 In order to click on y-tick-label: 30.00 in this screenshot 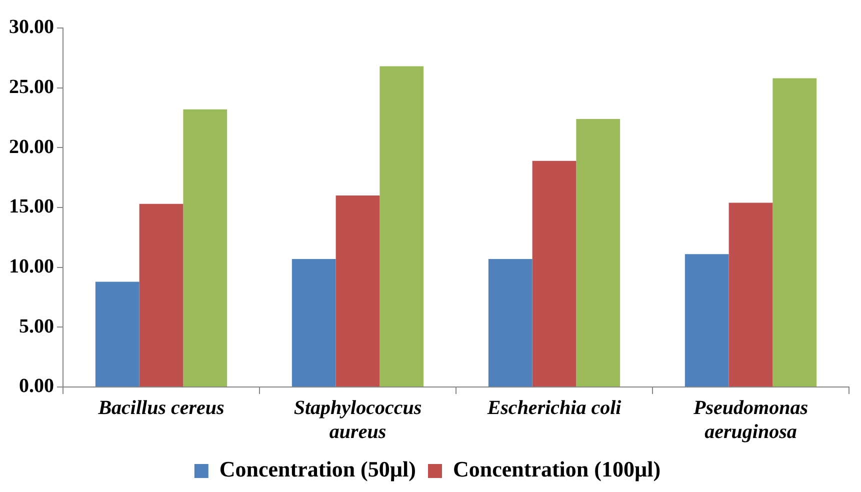, I will do `click(31, 27)`.